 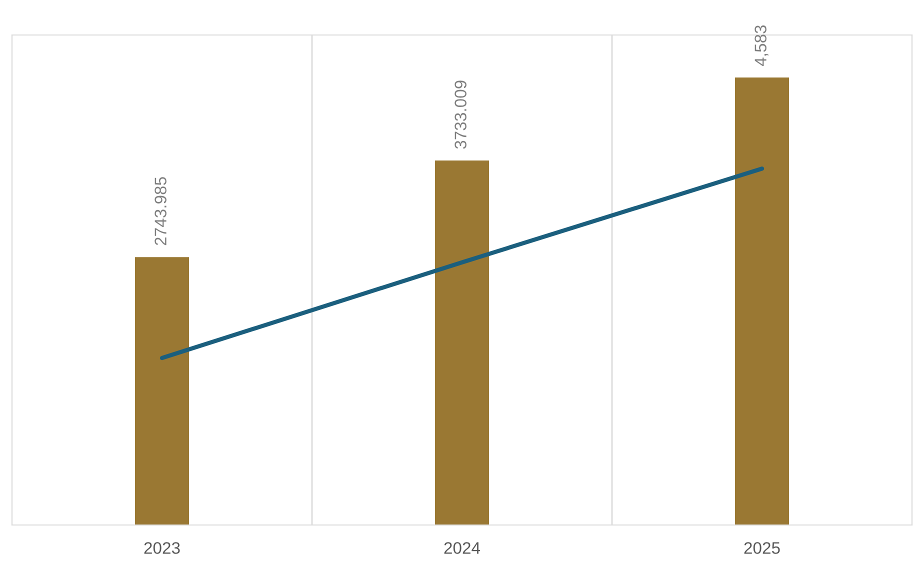 What do you see at coordinates (761, 45) in the screenshot?
I see `data-label: 4,583` at bounding box center [761, 45].